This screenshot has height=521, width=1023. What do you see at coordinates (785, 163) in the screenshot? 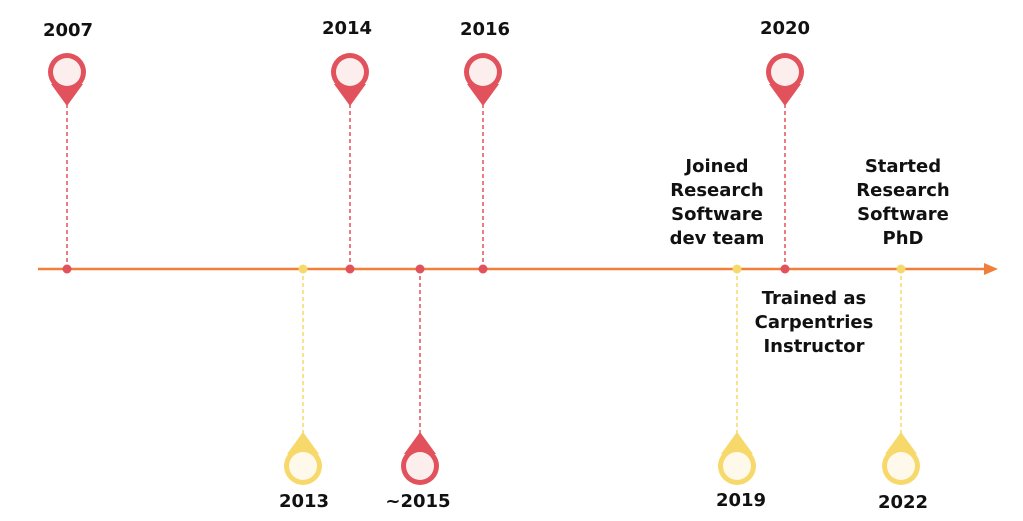
I see `event-marker-2020` at bounding box center [785, 163].